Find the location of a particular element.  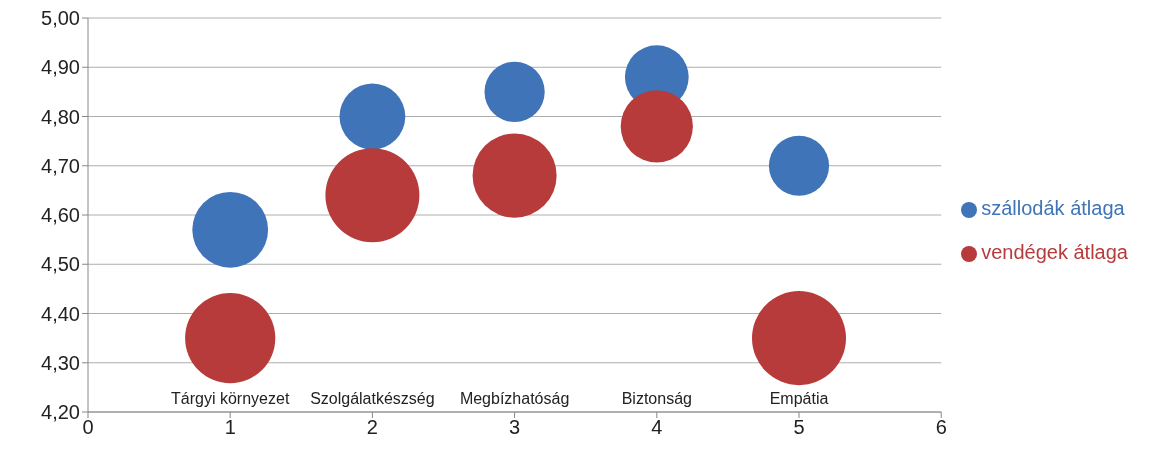

y-tick-label: 4,40 is located at coordinates (60, 313).